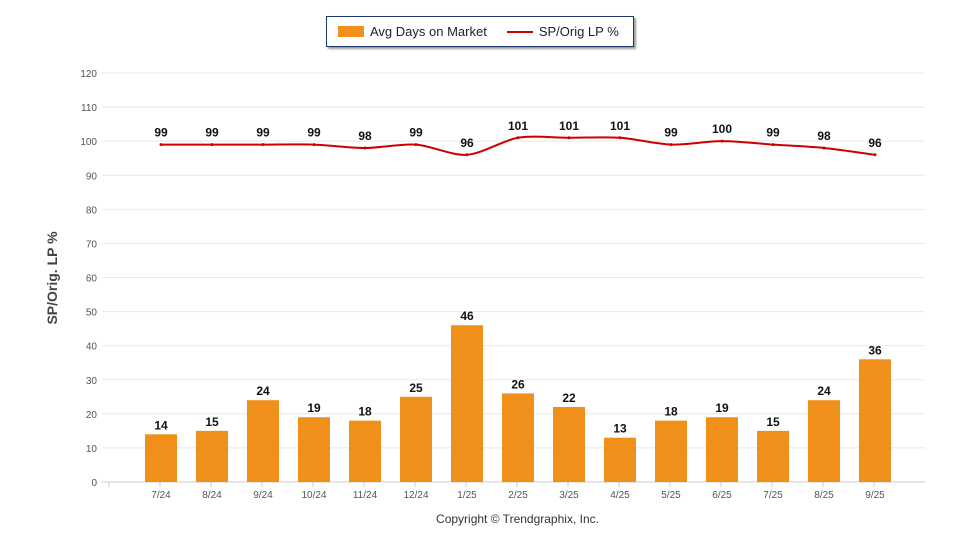  Describe the element at coordinates (92, 210) in the screenshot. I see `y-tick-label: 80` at that location.